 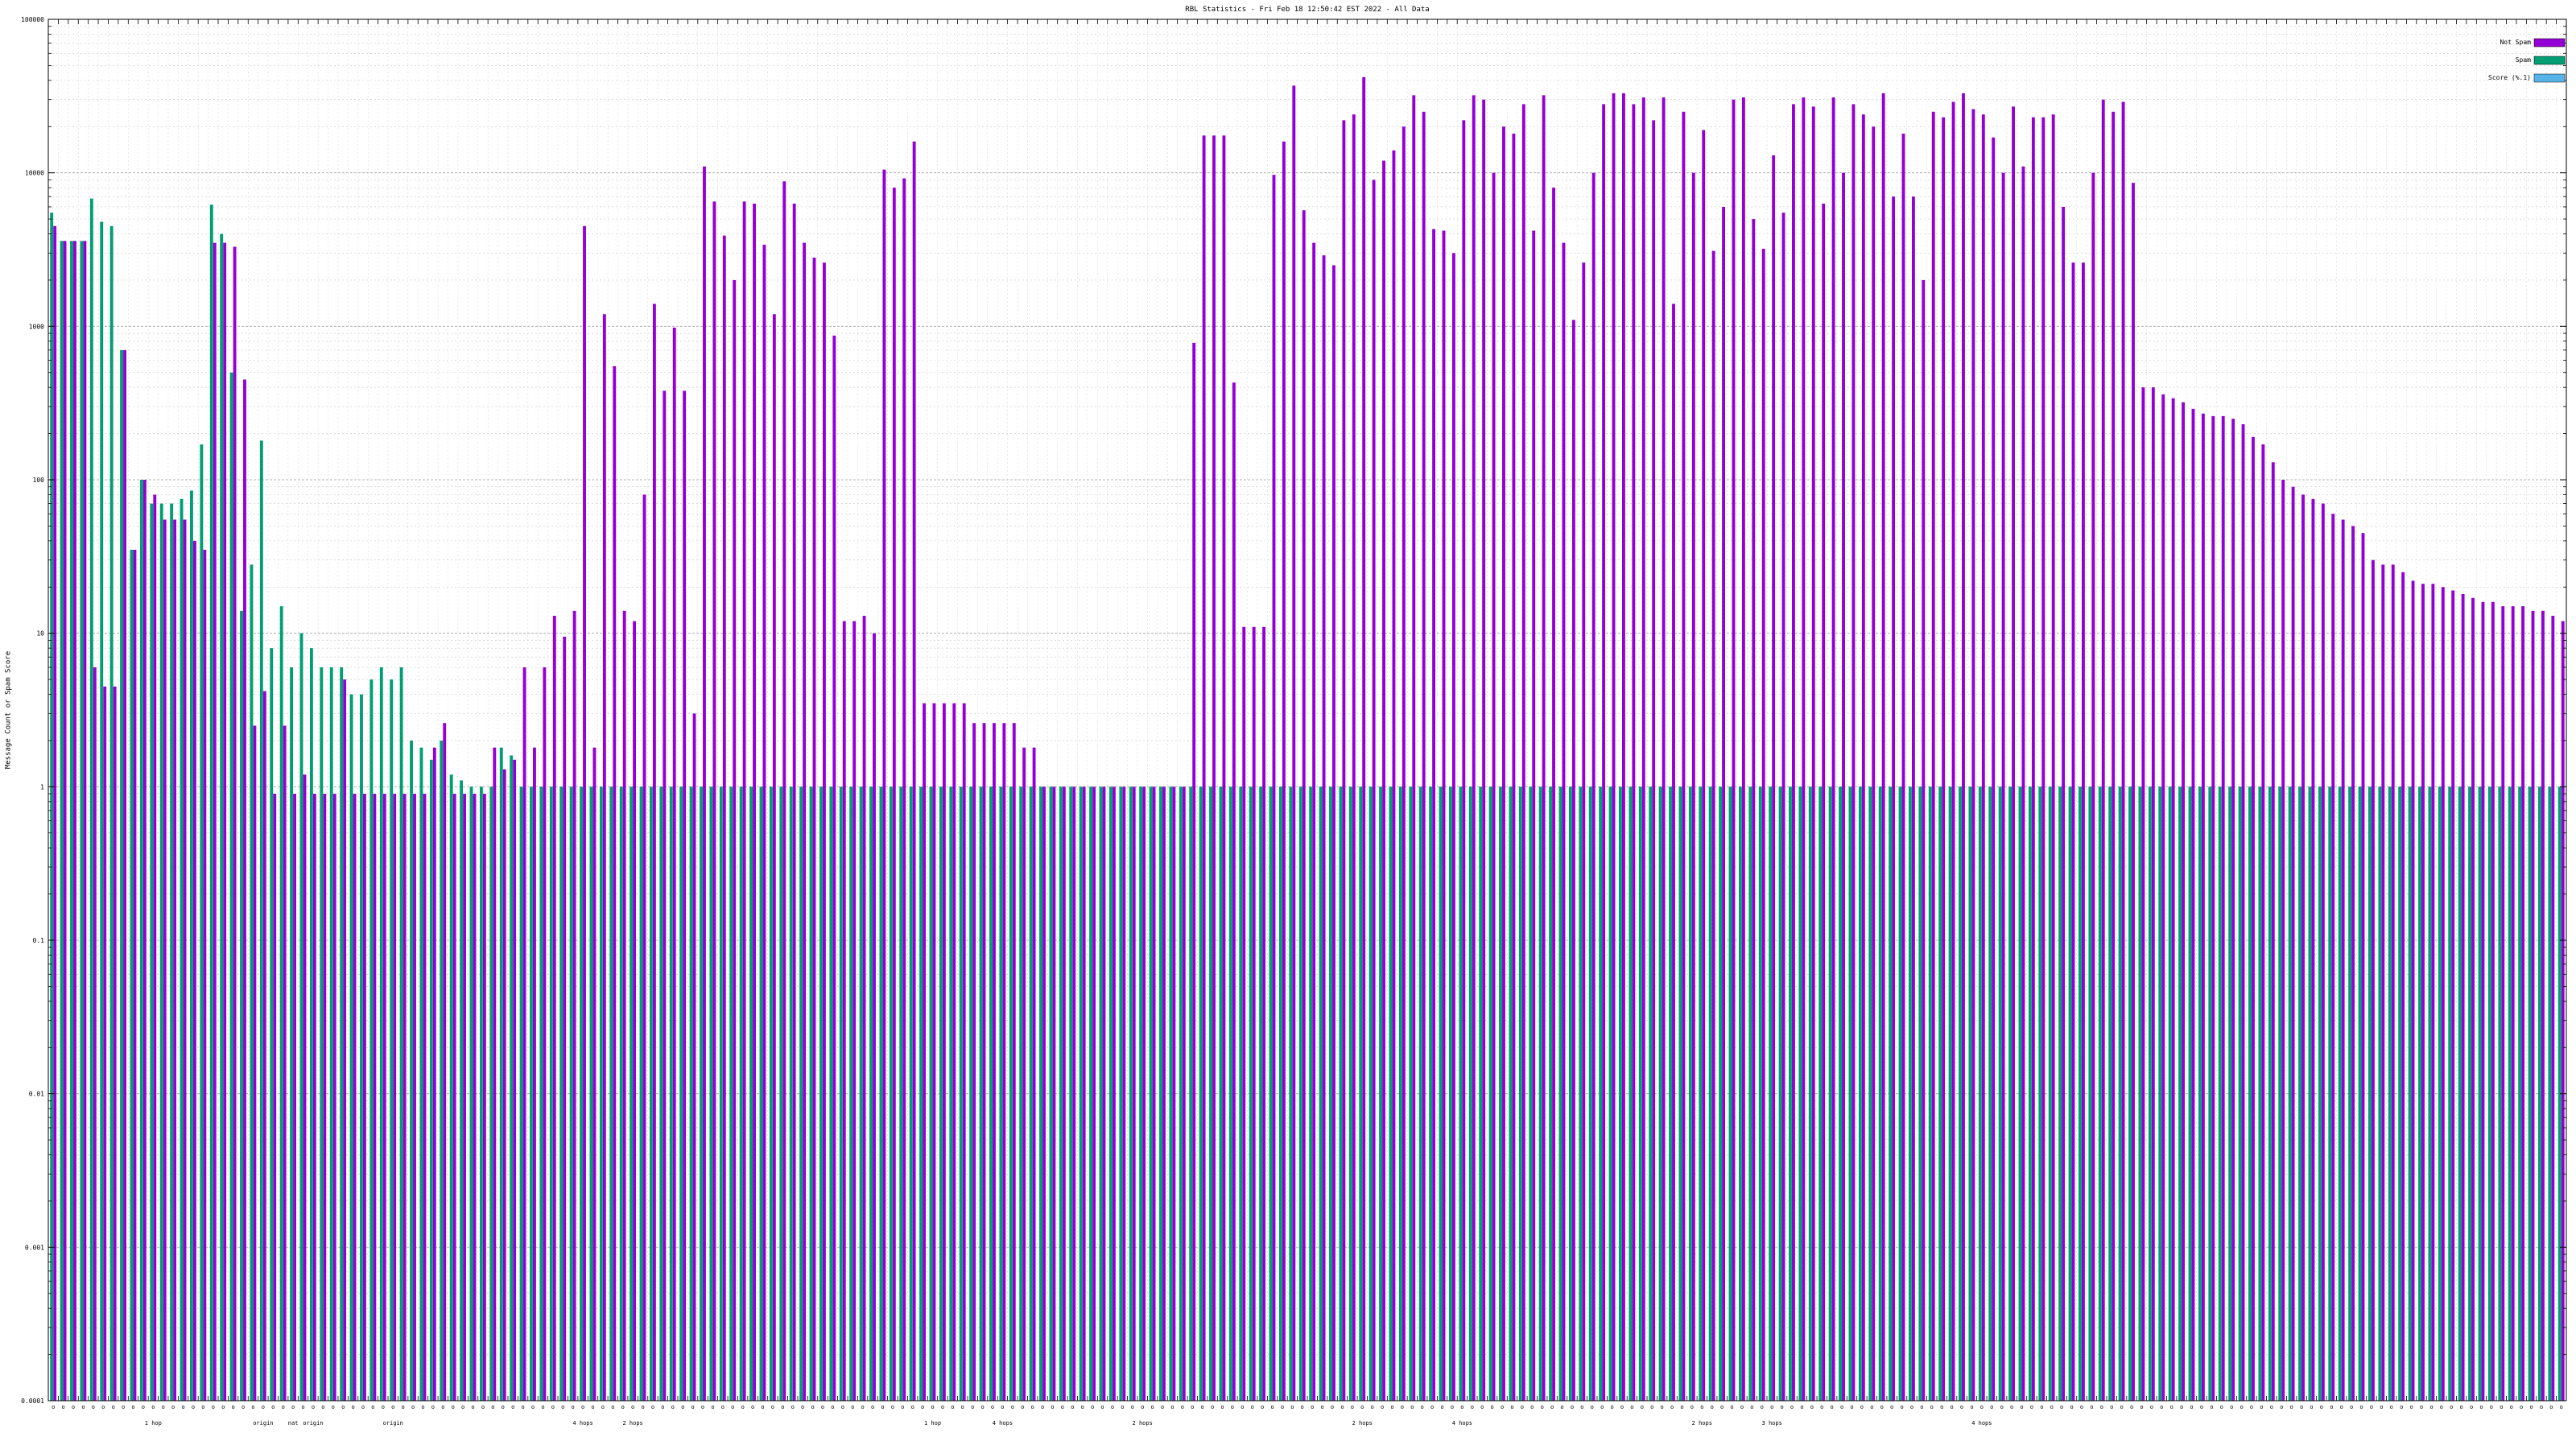 What do you see at coordinates (263, 1423) in the screenshot?
I see `category-label: origin` at bounding box center [263, 1423].